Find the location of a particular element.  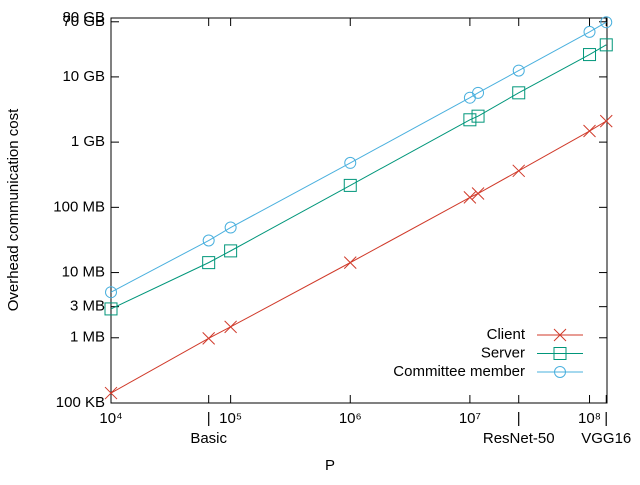

x-tick-label-secondary: VGG16 is located at coordinates (606, 438).